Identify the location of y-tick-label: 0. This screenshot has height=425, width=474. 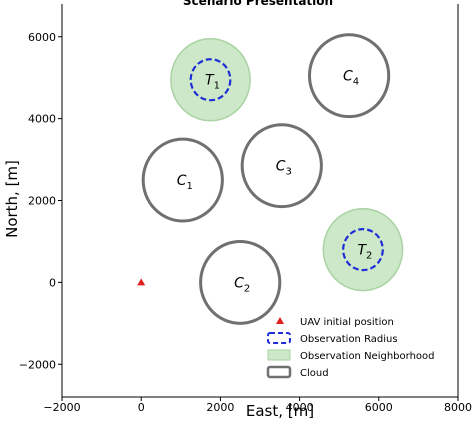
(52, 282).